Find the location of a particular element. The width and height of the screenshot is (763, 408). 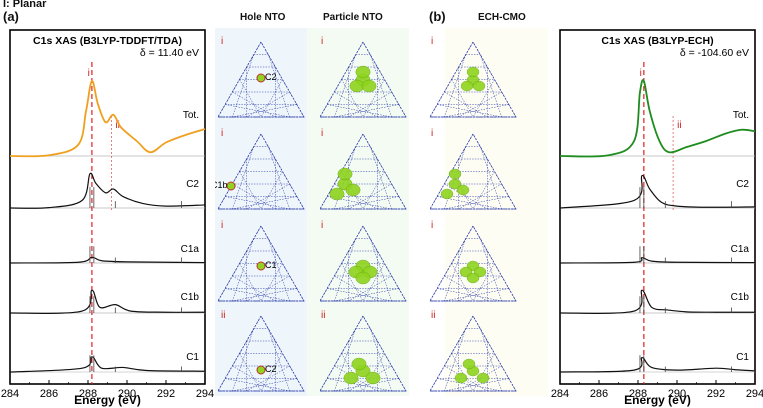

panel-label-b: (b) is located at coordinates (437, 16).